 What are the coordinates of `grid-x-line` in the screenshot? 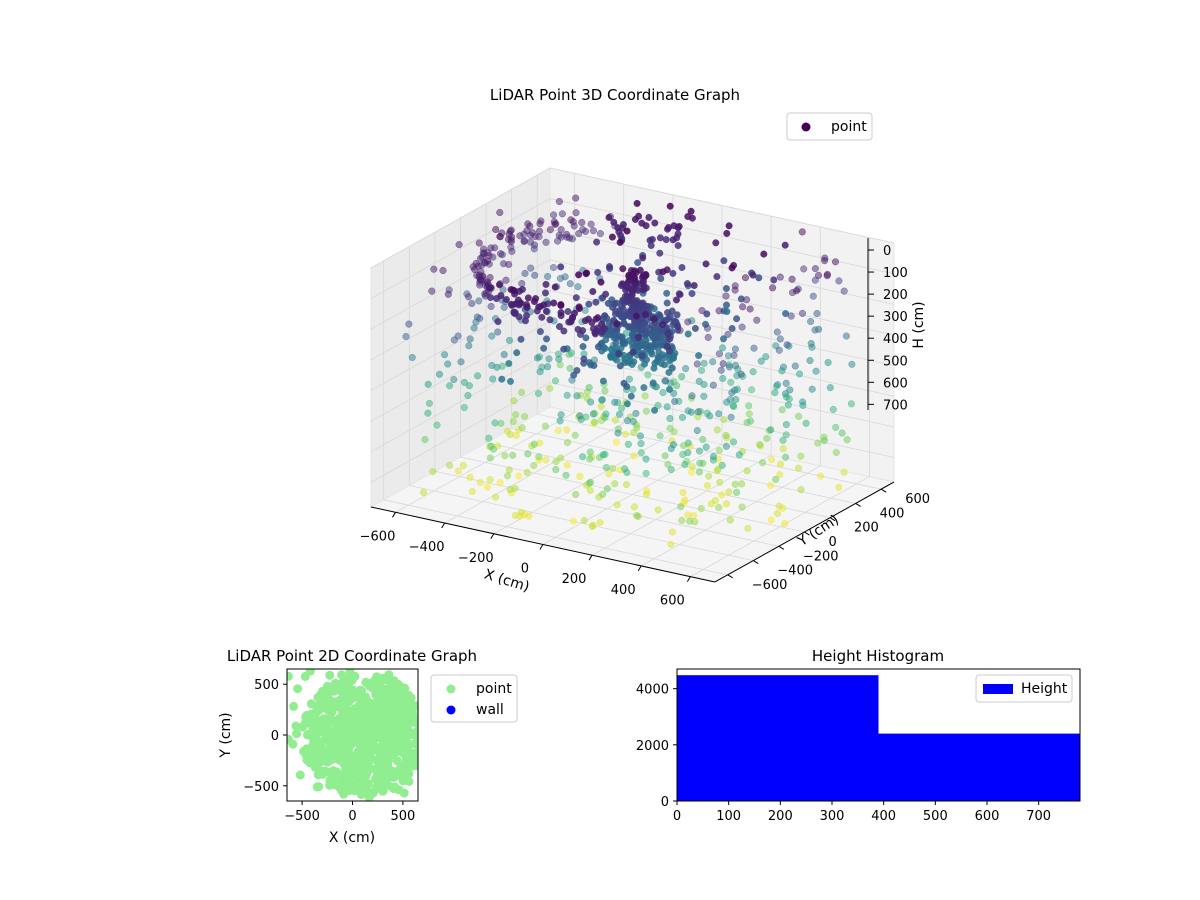 It's located at (485, 343).